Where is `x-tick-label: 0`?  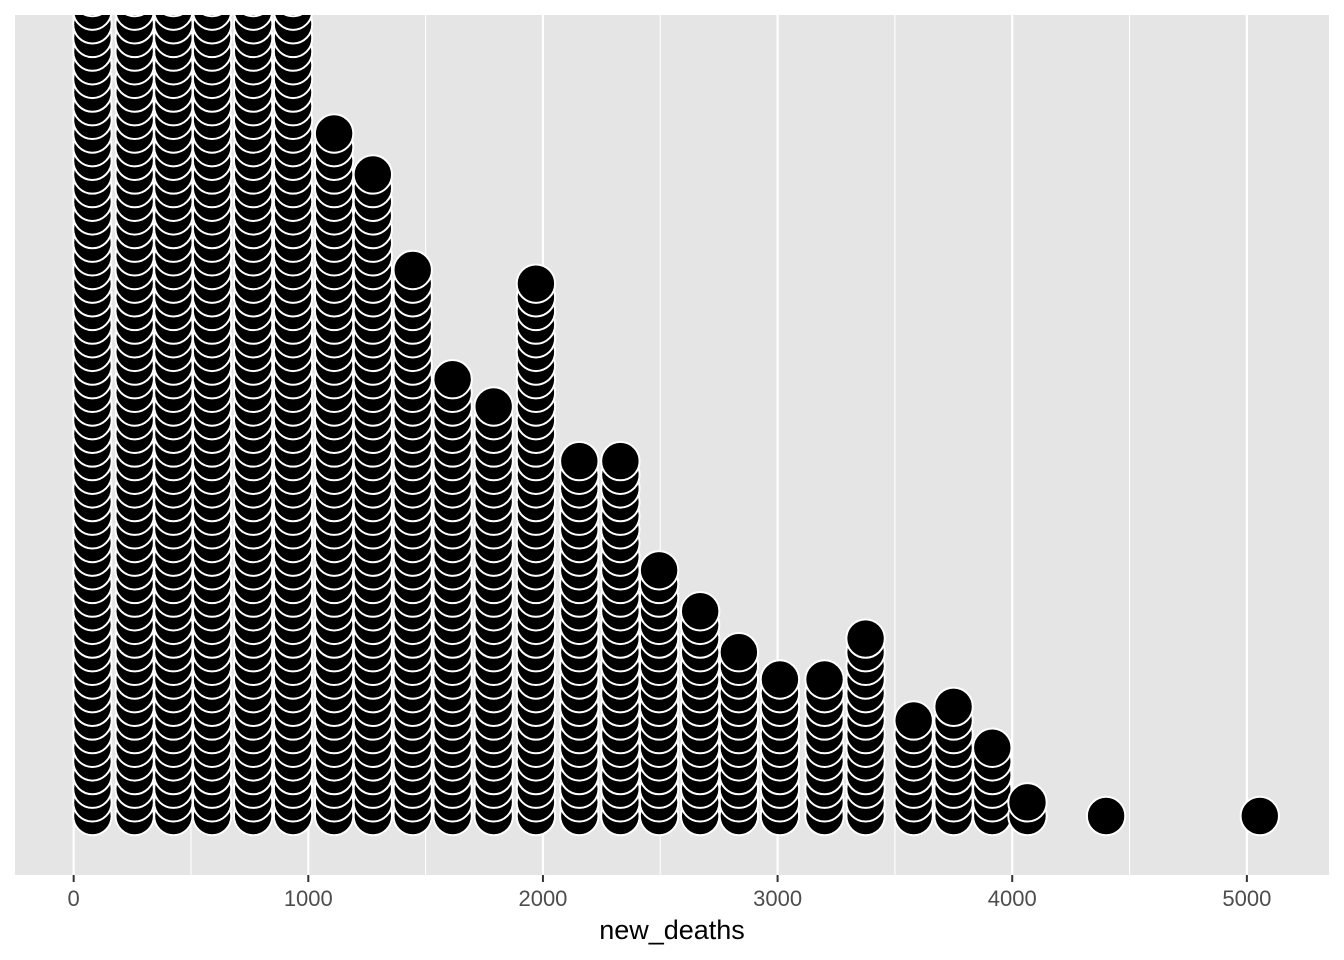 x-tick-label: 0 is located at coordinates (74, 898).